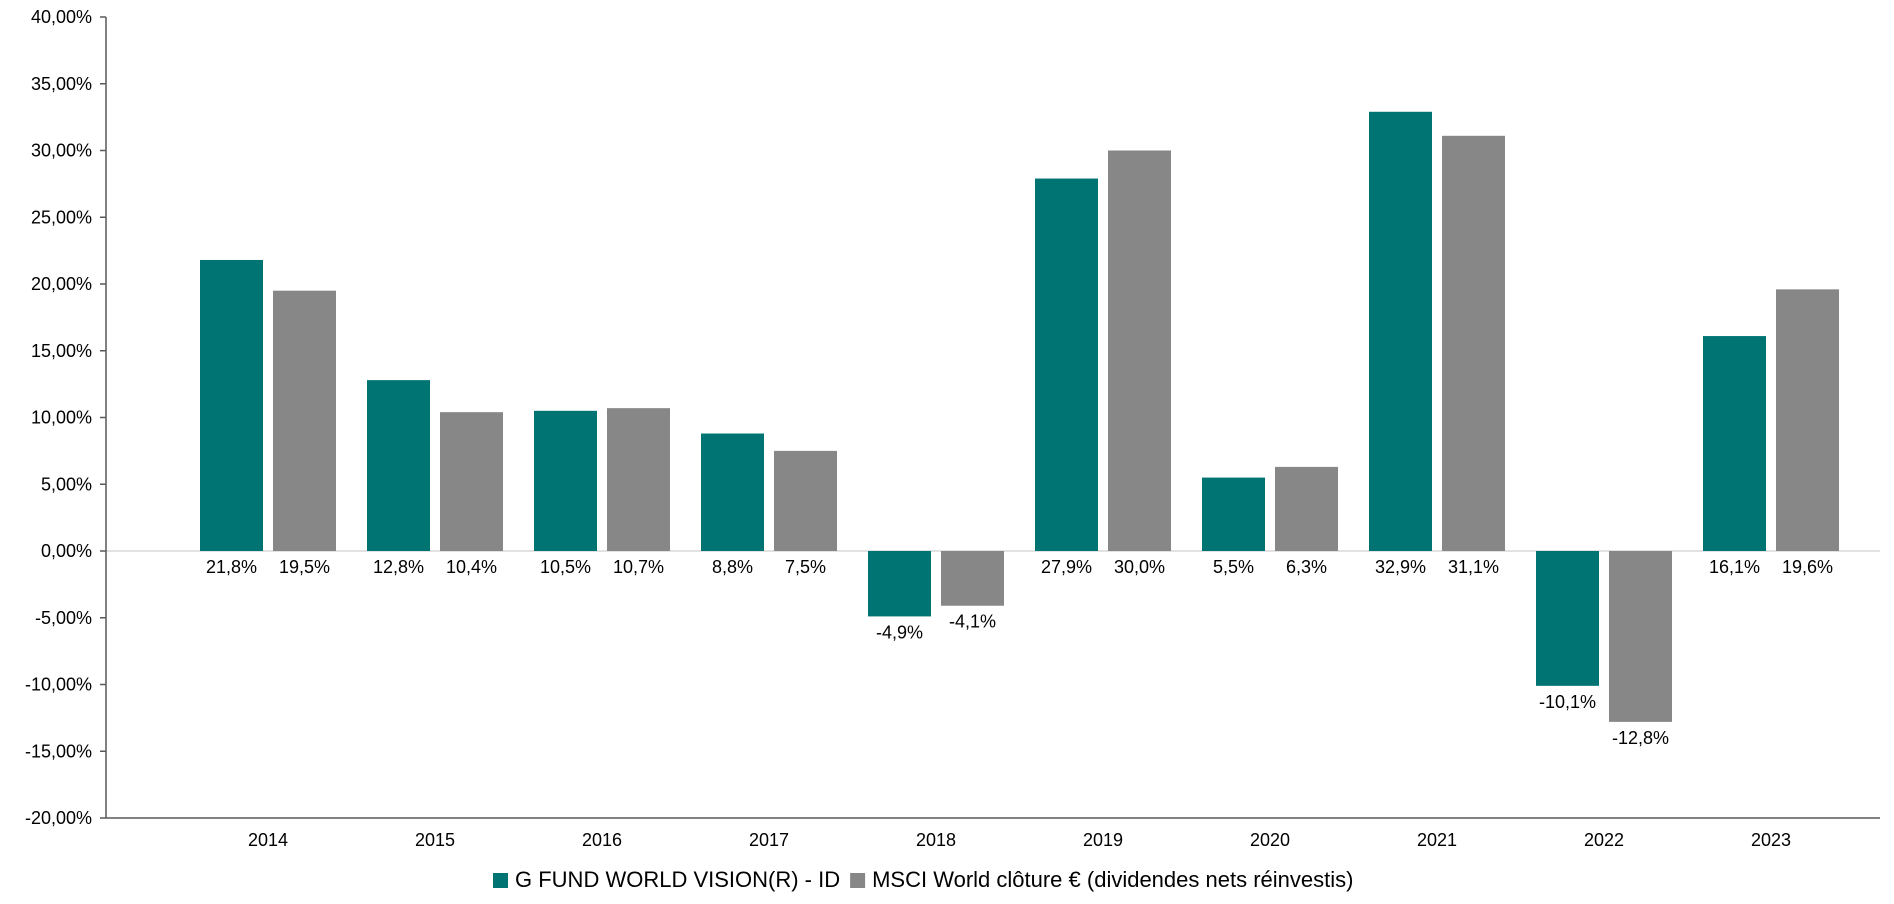  What do you see at coordinates (1473, 567) in the screenshot?
I see `data-label-2021-series-2: 31,1%` at bounding box center [1473, 567].